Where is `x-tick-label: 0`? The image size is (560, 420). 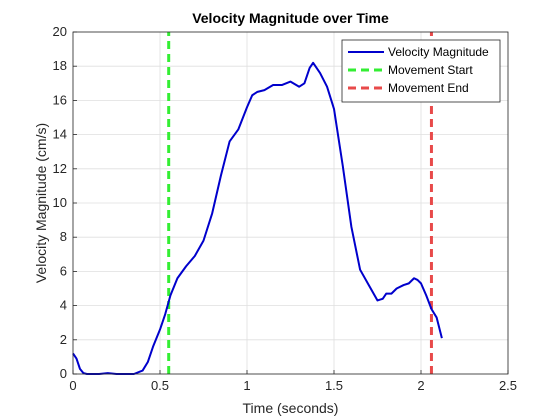
x-tick-label: 0 is located at coordinates (72, 385).